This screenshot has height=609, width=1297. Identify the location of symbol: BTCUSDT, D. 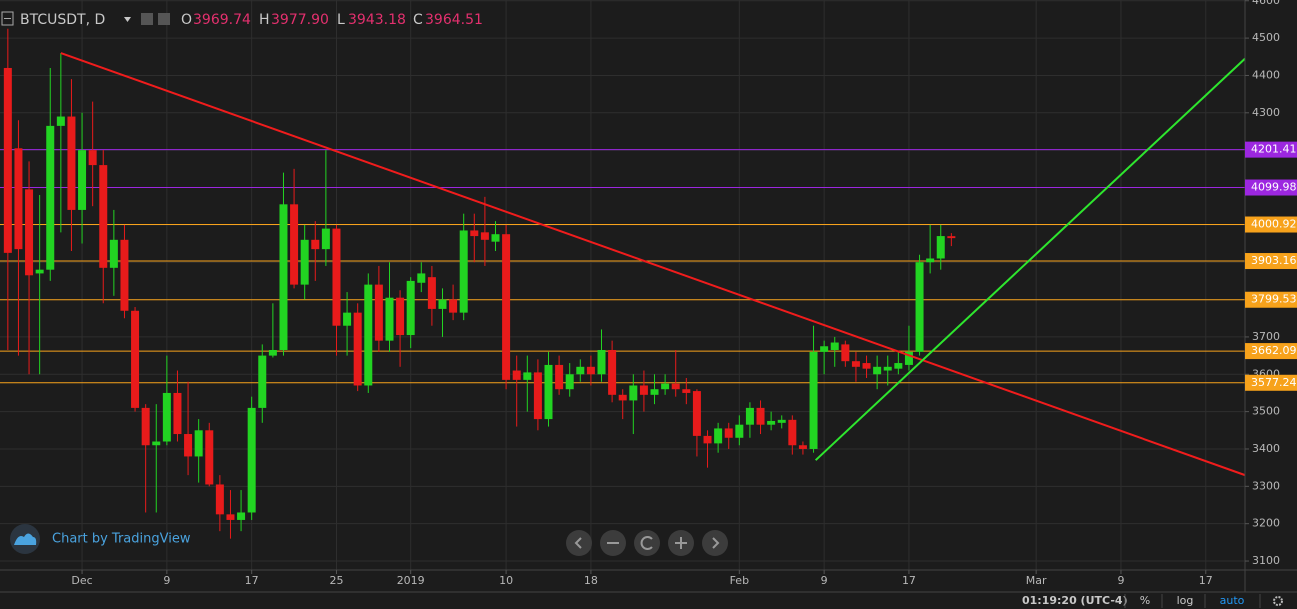
(62, 20).